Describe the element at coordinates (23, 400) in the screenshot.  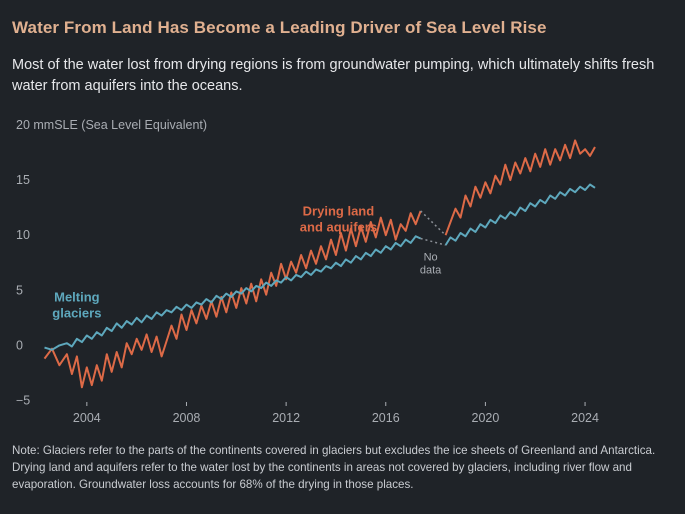
I see `y-tick-label: −5` at that location.